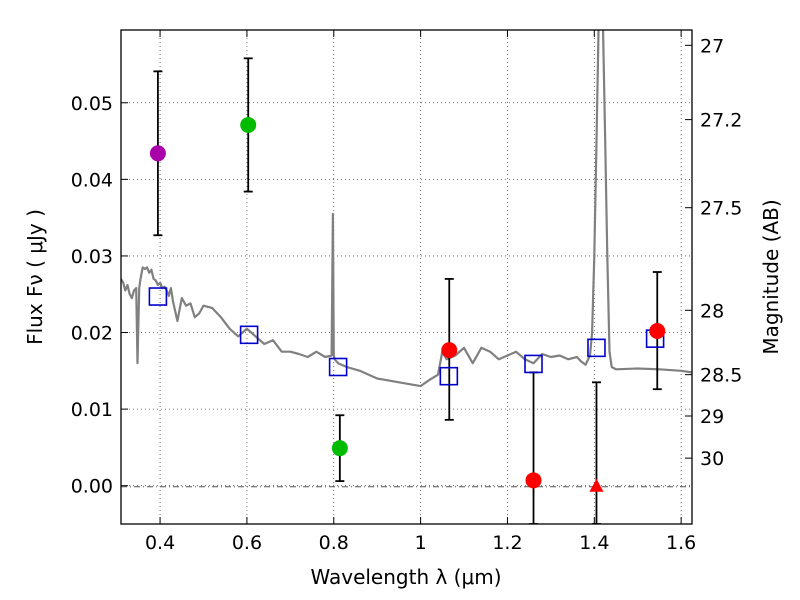 The width and height of the screenshot is (800, 600). Describe the element at coordinates (721, 209) in the screenshot. I see `right-tick-label: 27.5` at that location.